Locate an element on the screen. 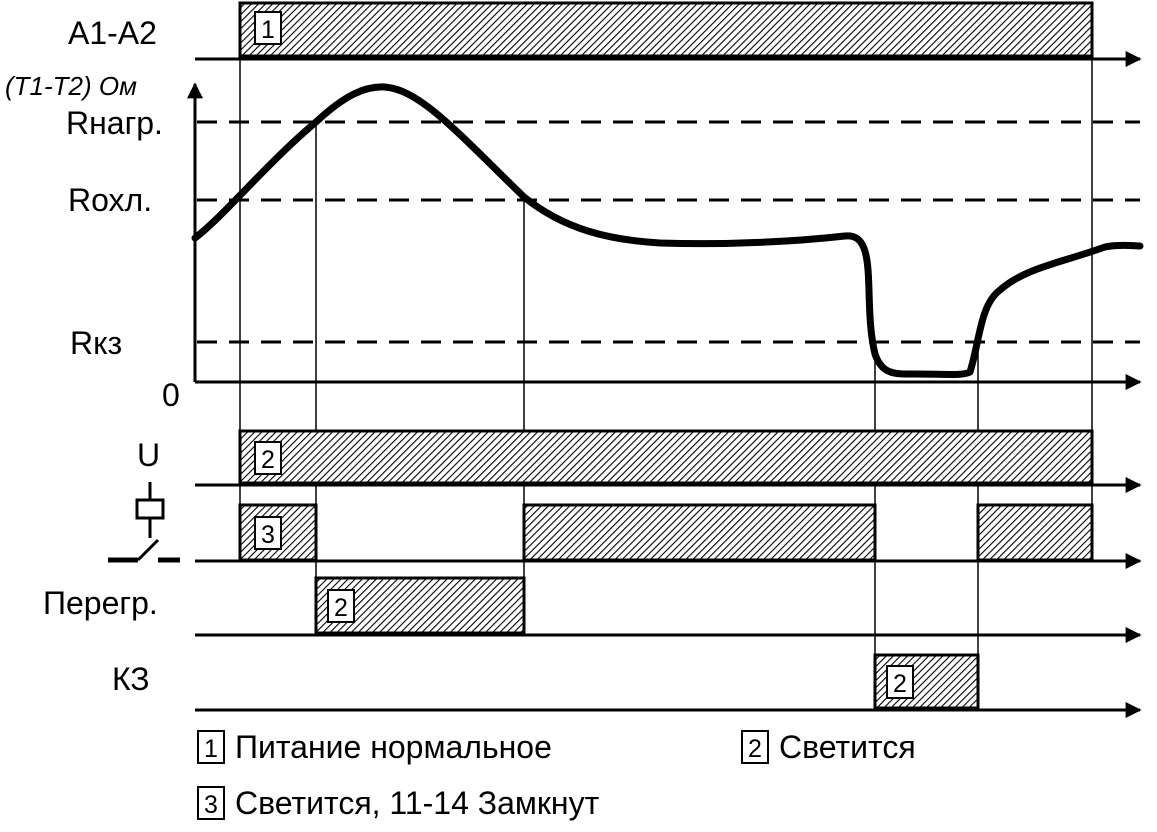 The width and height of the screenshot is (1157, 832). badge-3-text: 3 is located at coordinates (268, 535).